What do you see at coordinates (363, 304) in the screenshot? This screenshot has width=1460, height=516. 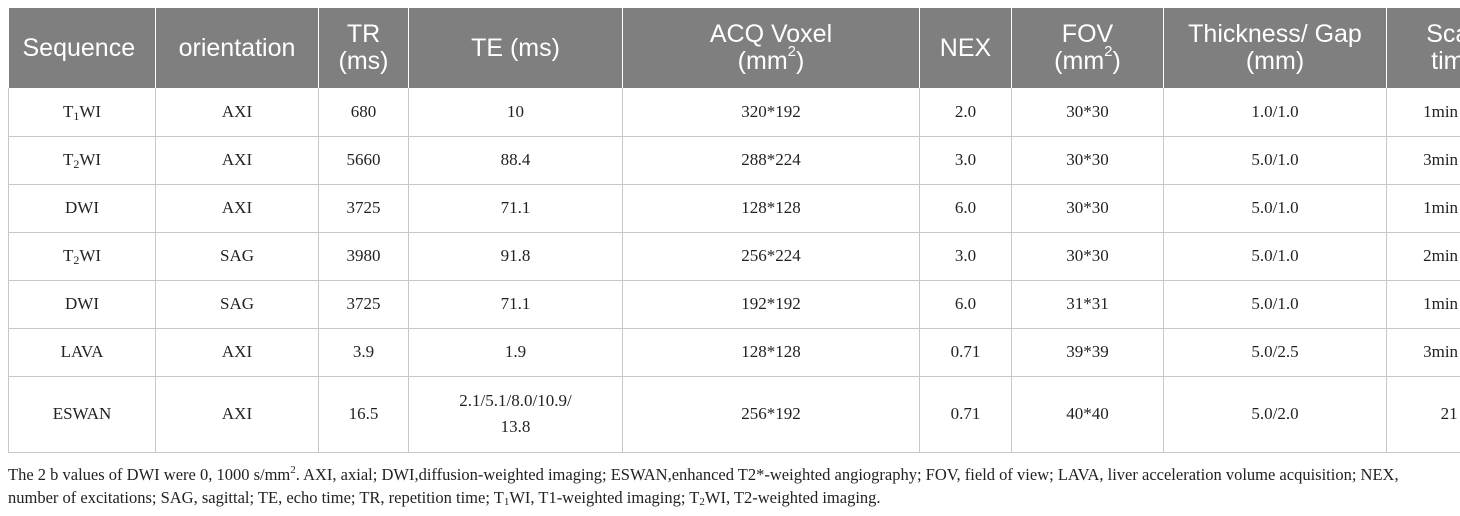 I see `cell-tr: 3725` at bounding box center [363, 304].